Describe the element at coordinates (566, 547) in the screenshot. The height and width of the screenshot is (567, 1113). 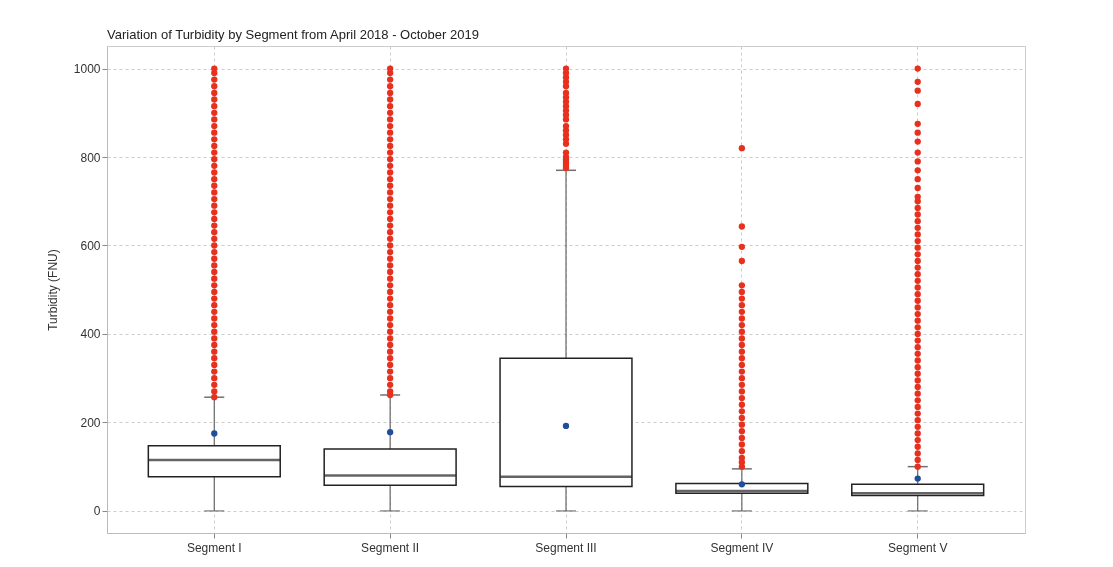
I see `x-tick-label: Segment III` at that location.